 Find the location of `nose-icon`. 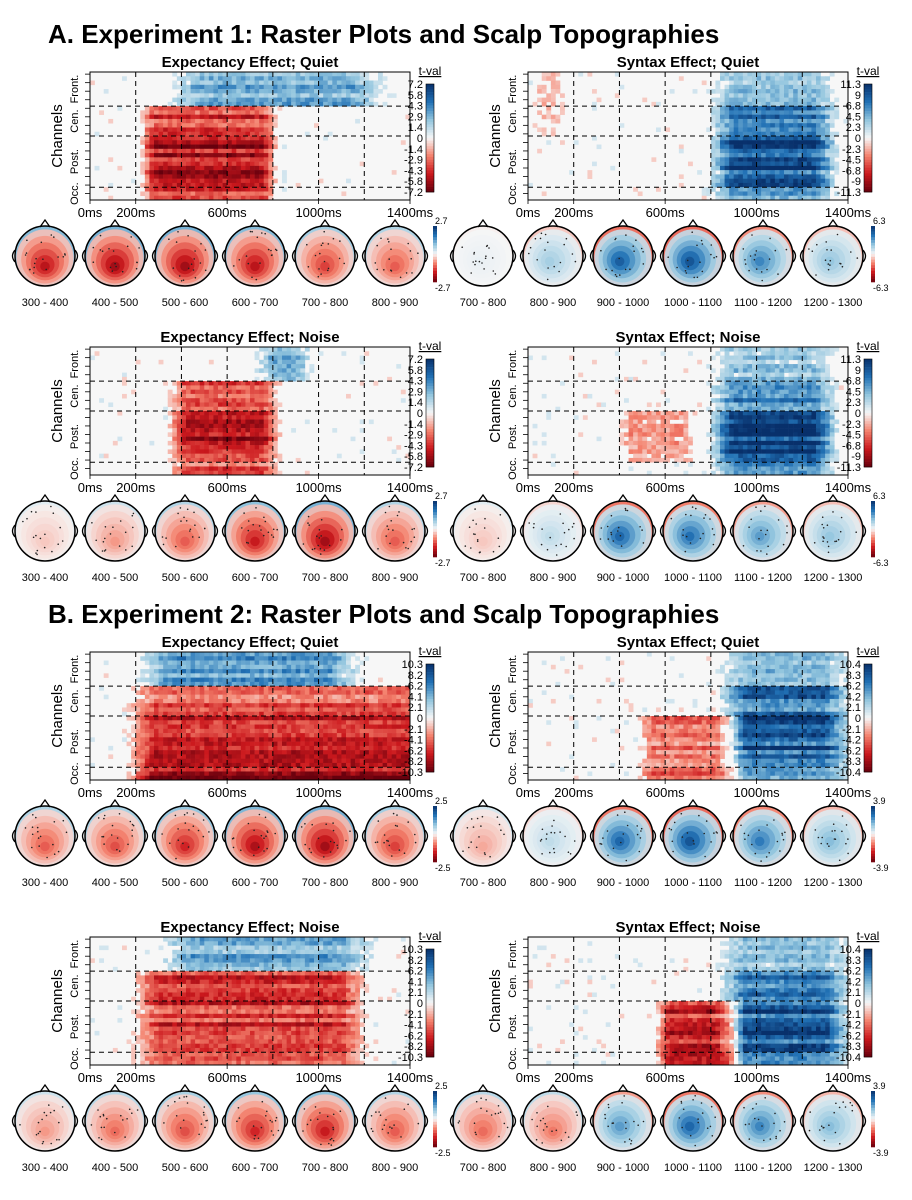

nose-icon is located at coordinates (185, 223).